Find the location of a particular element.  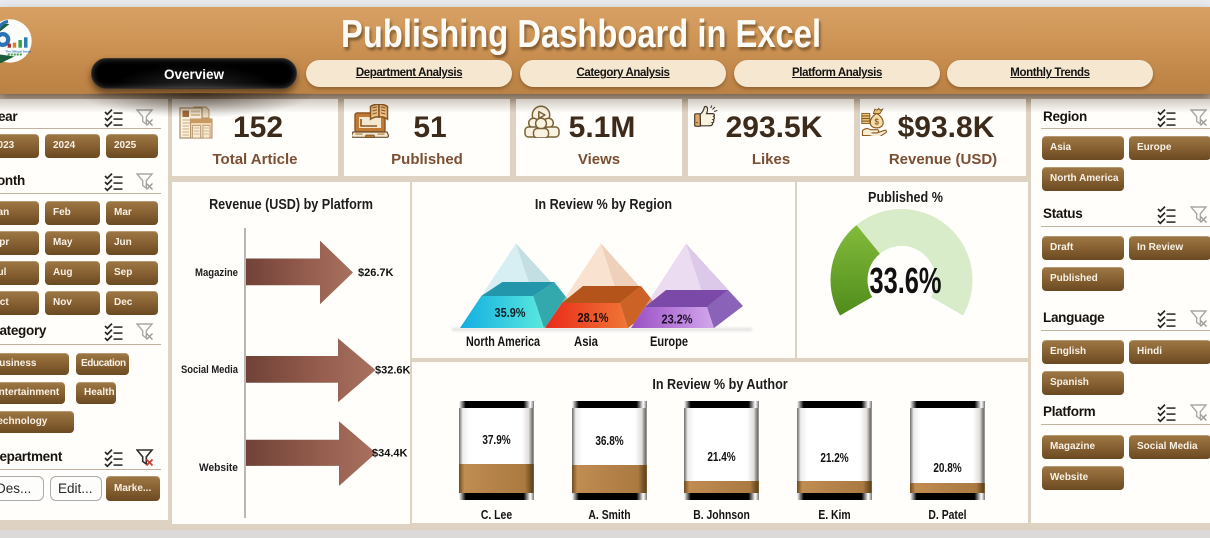

svg-text: Website is located at coordinates (218, 468).